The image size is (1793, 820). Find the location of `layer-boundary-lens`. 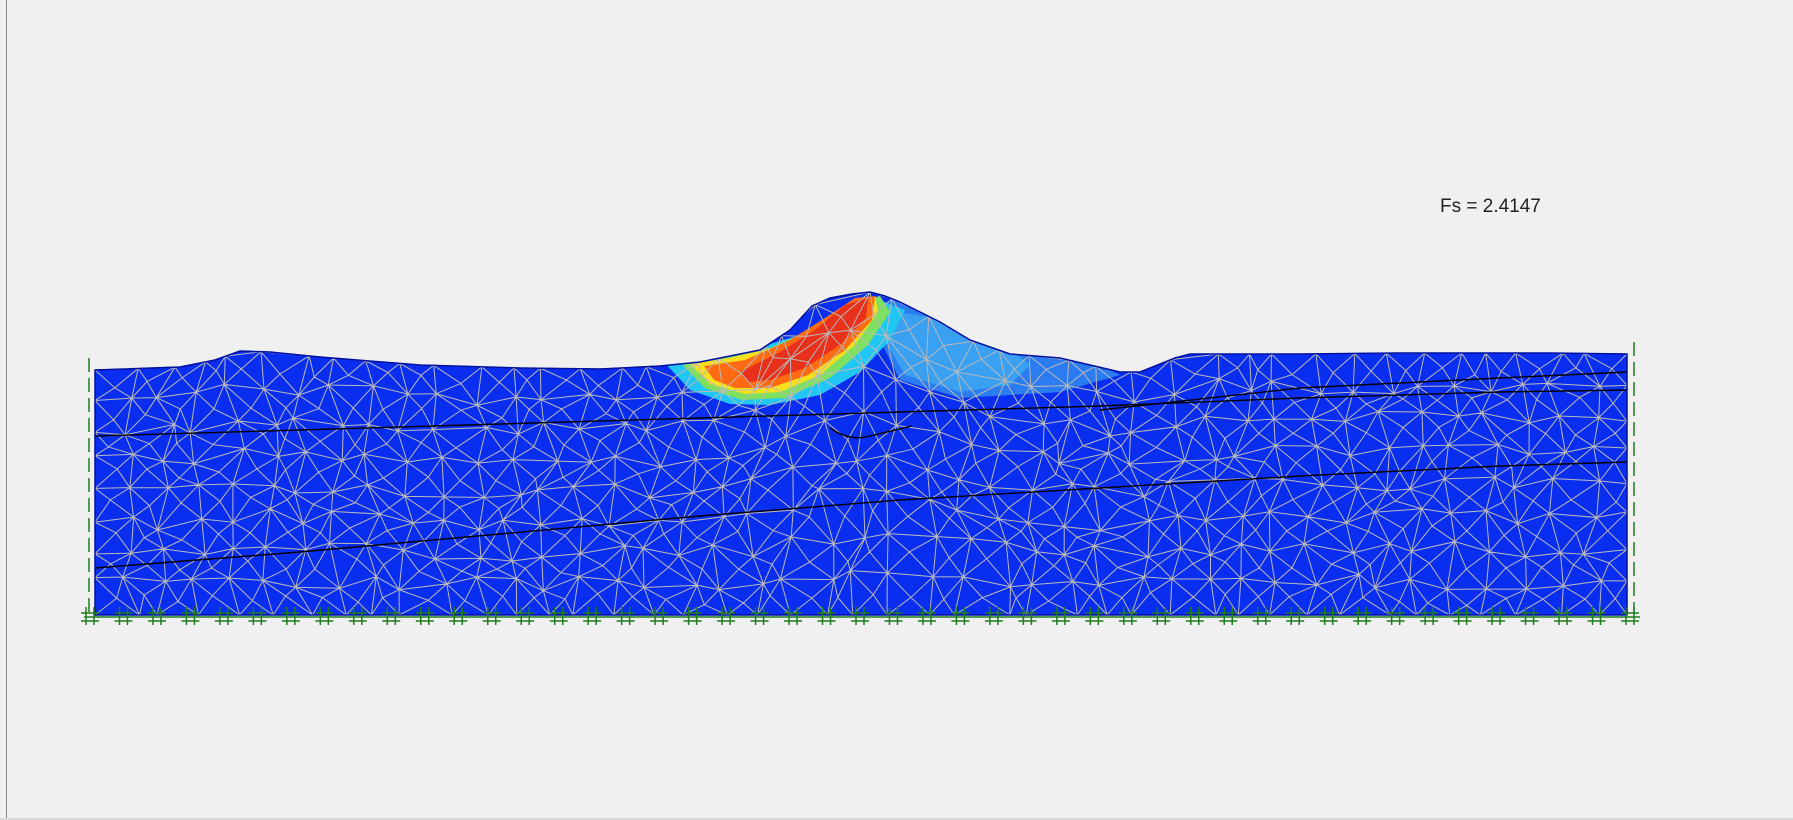

layer-boundary-lens is located at coordinates (871, 432).